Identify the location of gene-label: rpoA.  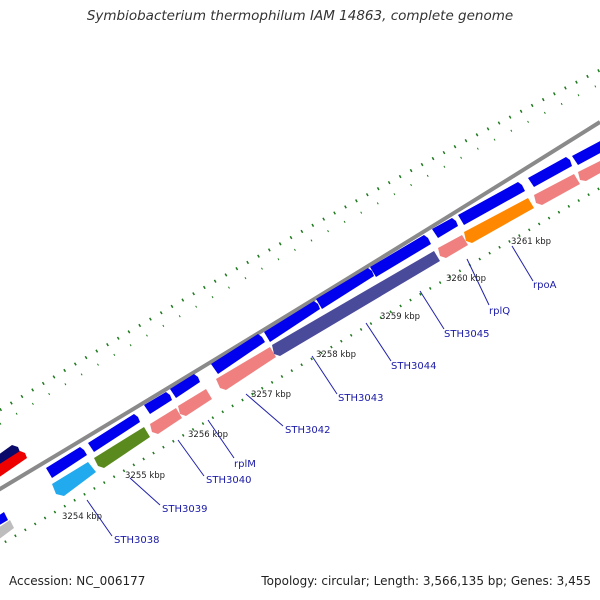
(545, 285).